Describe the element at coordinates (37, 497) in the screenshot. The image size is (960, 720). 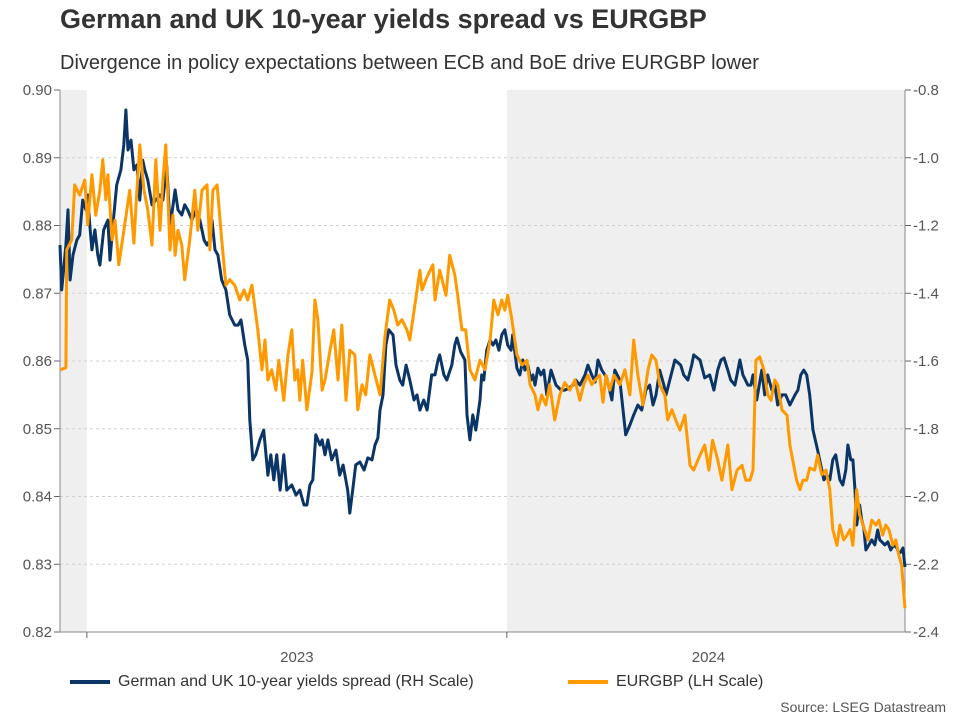
I see `left-tick-label: 0.84` at that location.